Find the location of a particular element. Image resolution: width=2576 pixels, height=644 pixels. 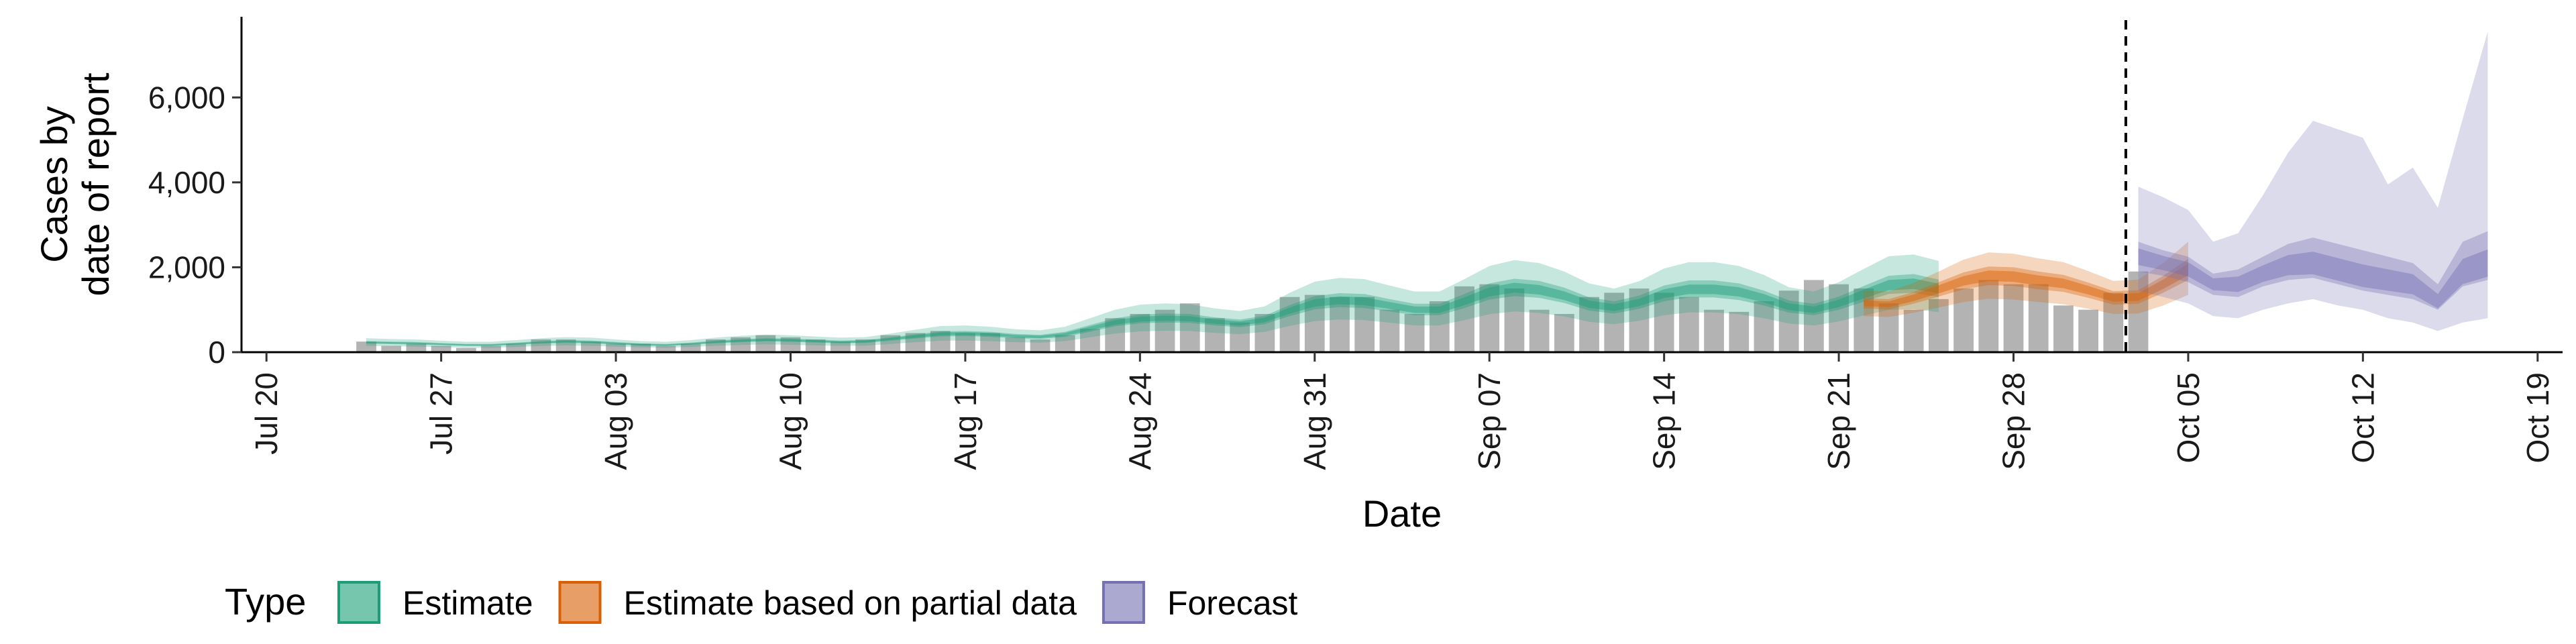

estimate-ci50-band is located at coordinates (1152, 310).